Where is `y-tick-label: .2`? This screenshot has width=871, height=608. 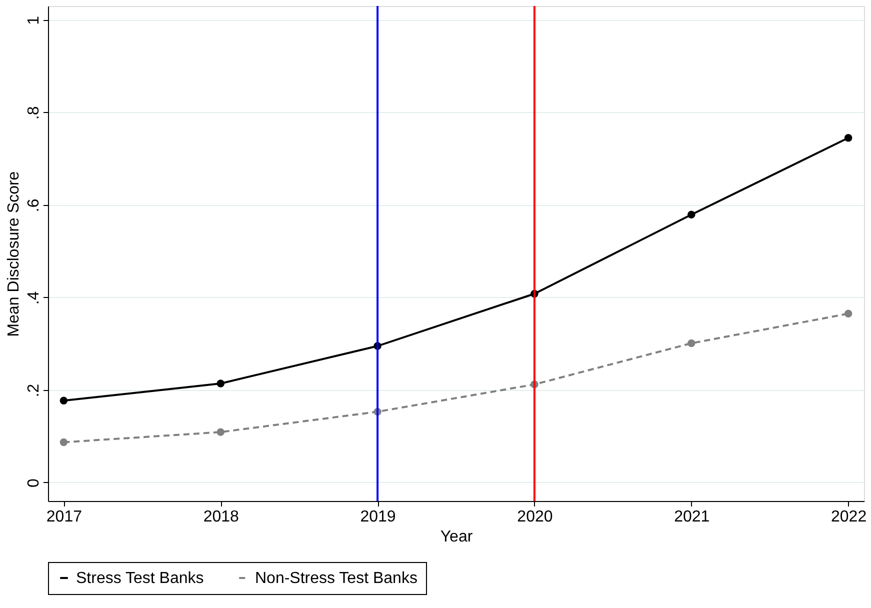
y-tick-label: .2 is located at coordinates (34, 391).